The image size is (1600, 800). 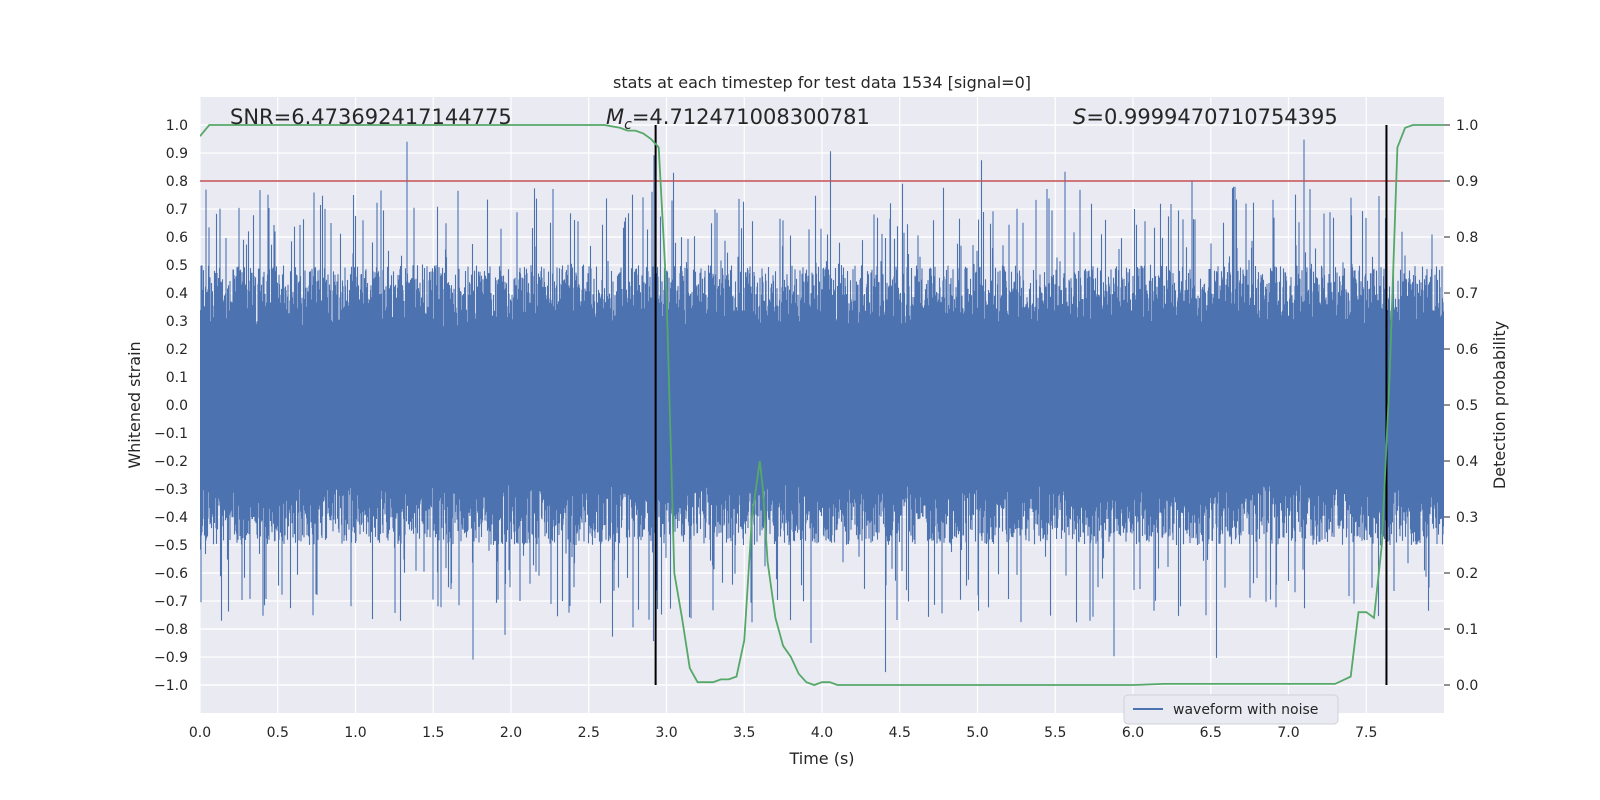 I want to click on y-tick-label: 0.2, so click(x=177, y=350).